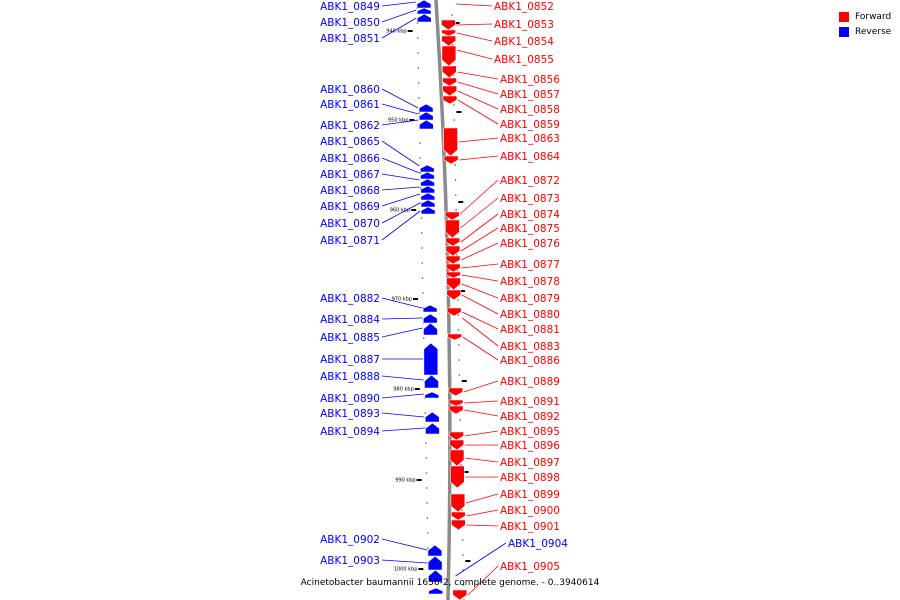  Describe the element at coordinates (873, 16) in the screenshot. I see `legend-forward-label: Forward` at that location.